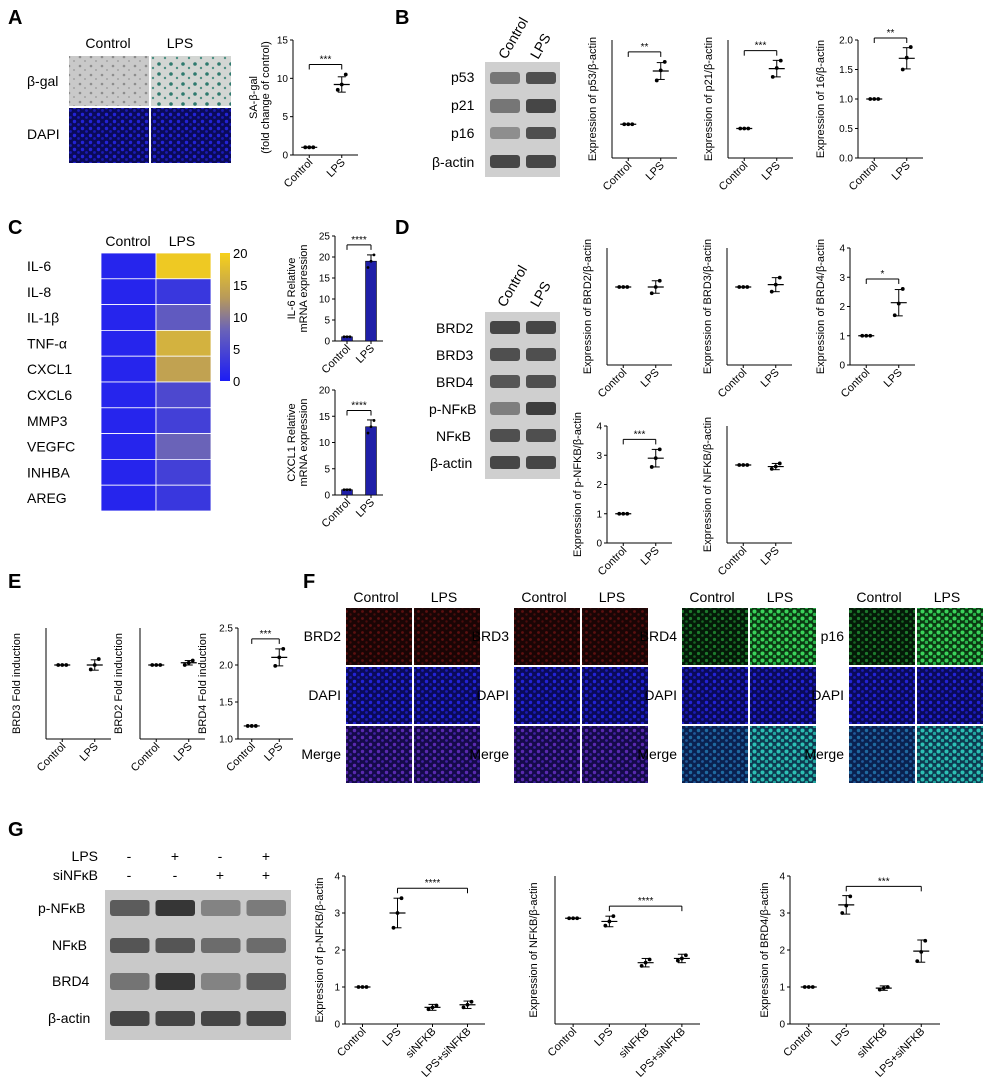 Image resolution: width=985 pixels, height=1089 pixels. Describe the element at coordinates (225, 317) in the screenshot. I see `heatmap-colorbar` at that location.